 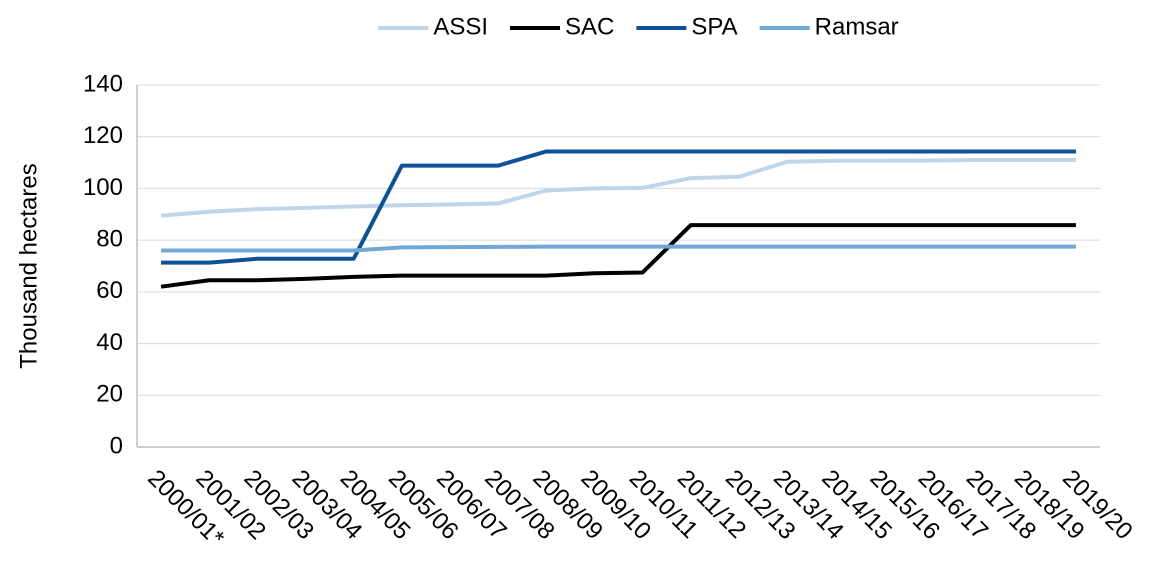 What do you see at coordinates (109, 394) in the screenshot?
I see `y-tick-label: 20` at bounding box center [109, 394].